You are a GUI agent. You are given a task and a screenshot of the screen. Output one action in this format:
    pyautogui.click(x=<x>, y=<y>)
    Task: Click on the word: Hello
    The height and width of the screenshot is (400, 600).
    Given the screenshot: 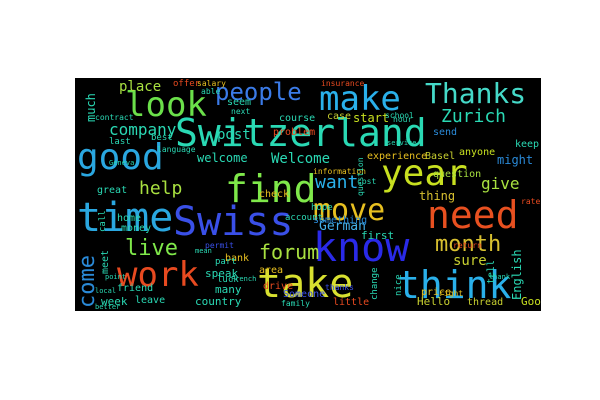 What is the action you would take?
    pyautogui.click(x=434, y=301)
    